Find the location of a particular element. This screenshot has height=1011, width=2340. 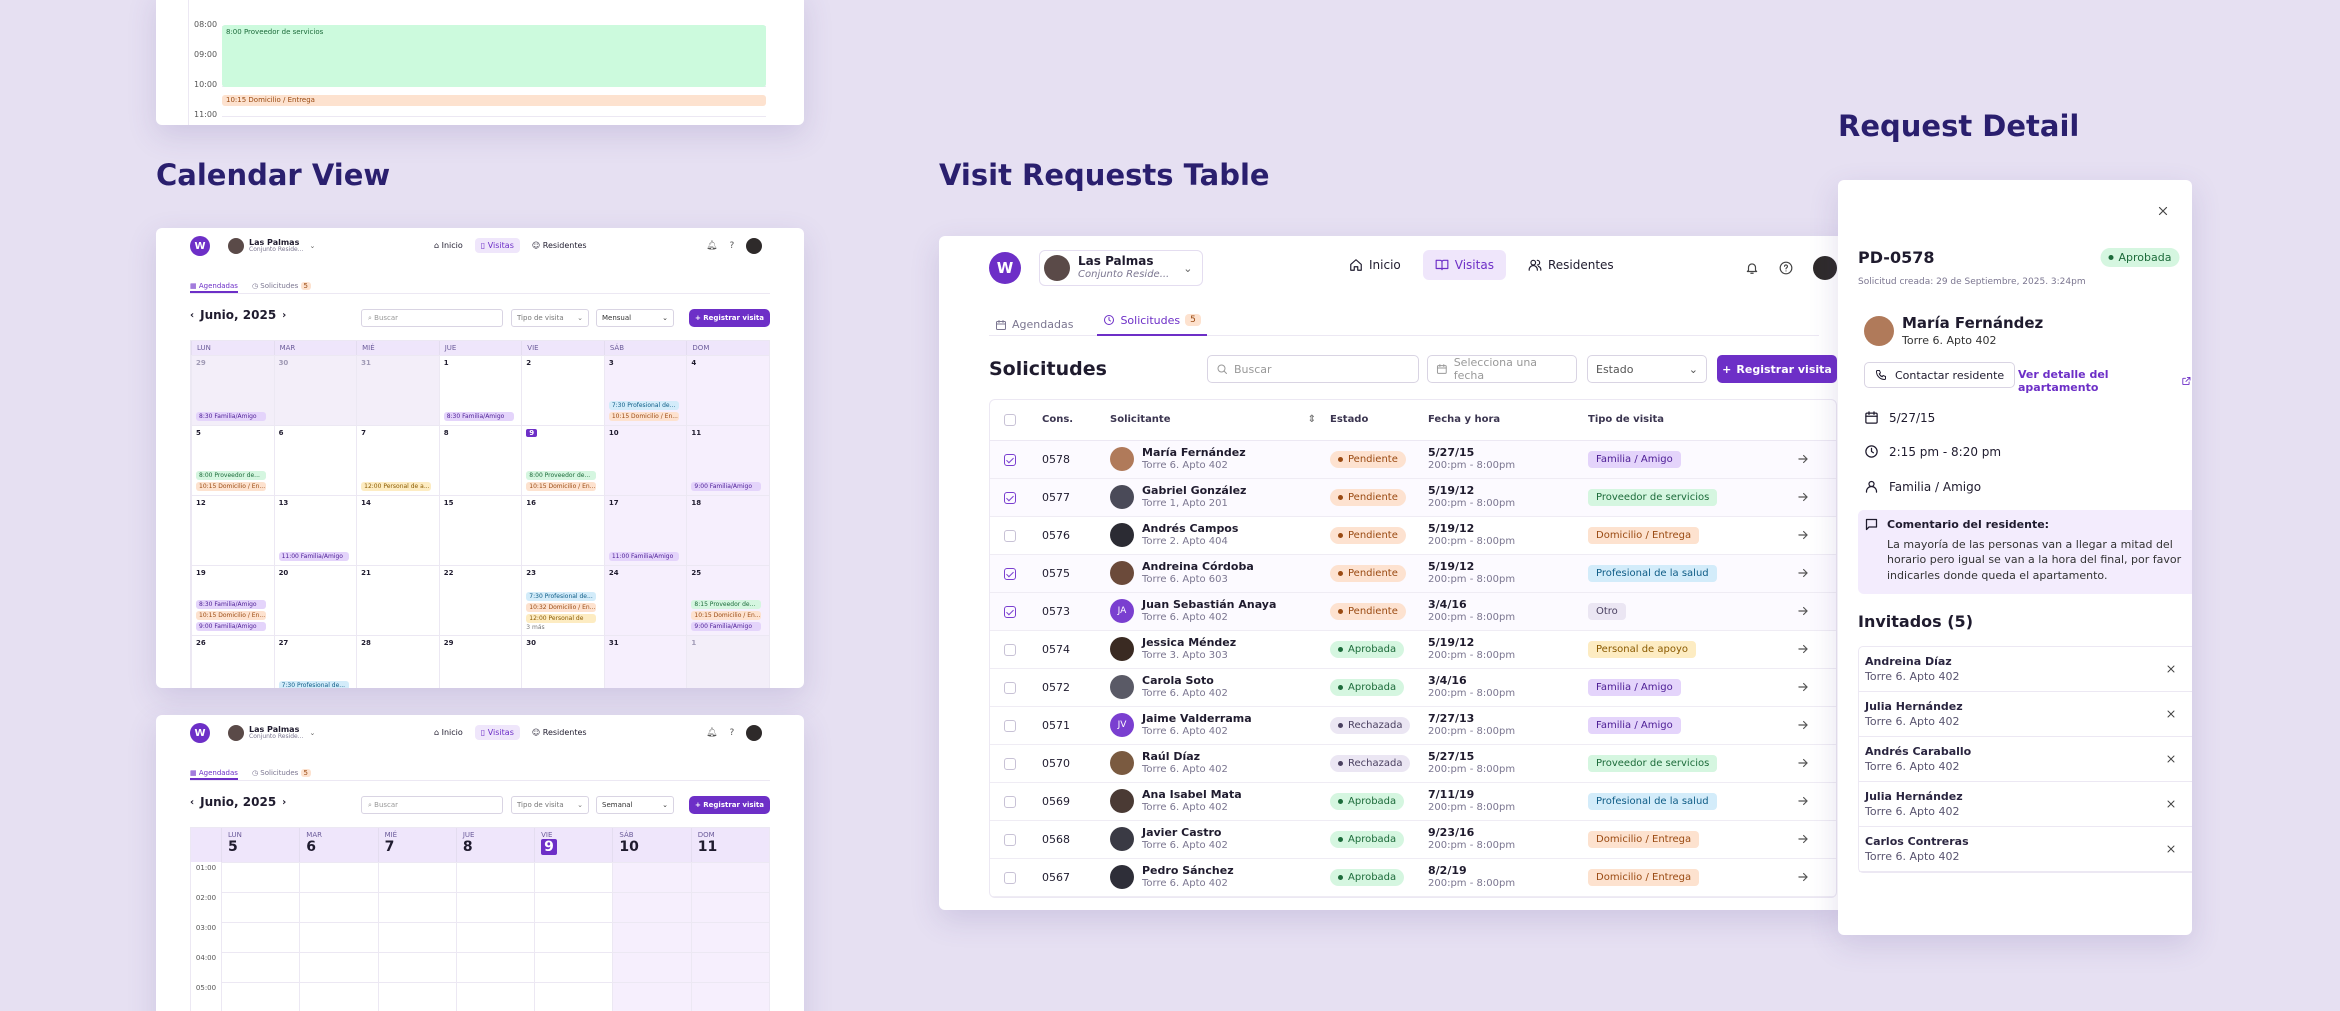

calendar-day-cell: 24 is located at coordinates (645, 600).